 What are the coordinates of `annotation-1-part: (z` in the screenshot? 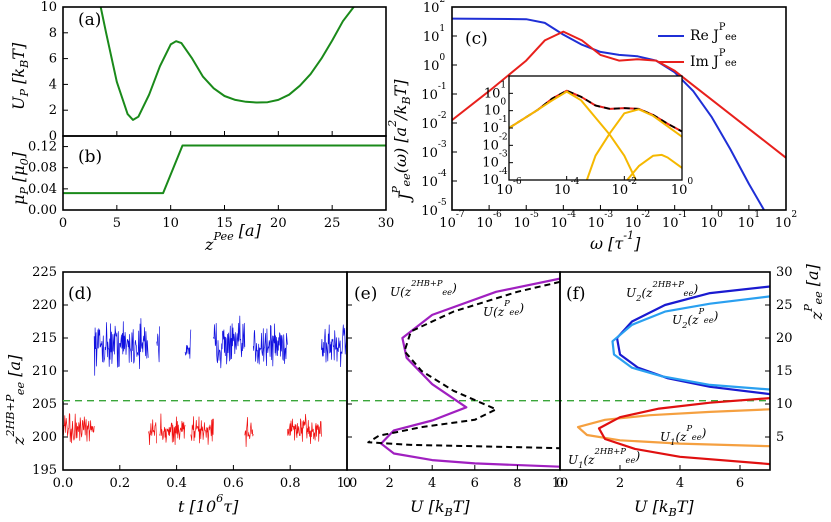 It's located at (647, 293).